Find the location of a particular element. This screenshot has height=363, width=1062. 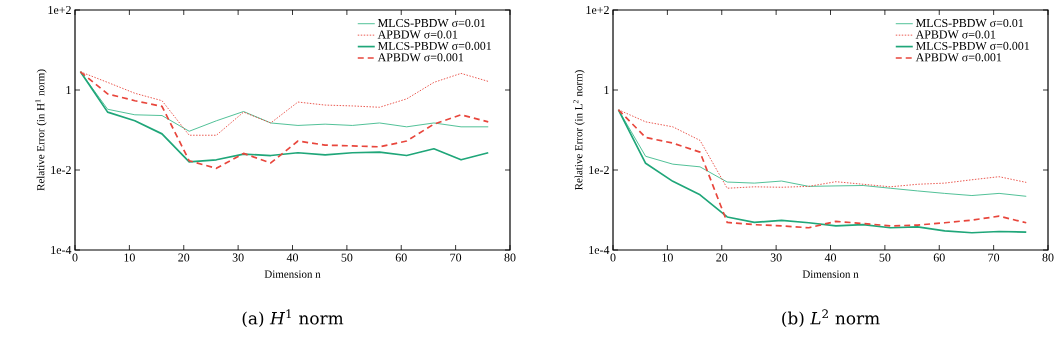

text: (a) H$^{1}$ norm is located at coordinates (293, 318).